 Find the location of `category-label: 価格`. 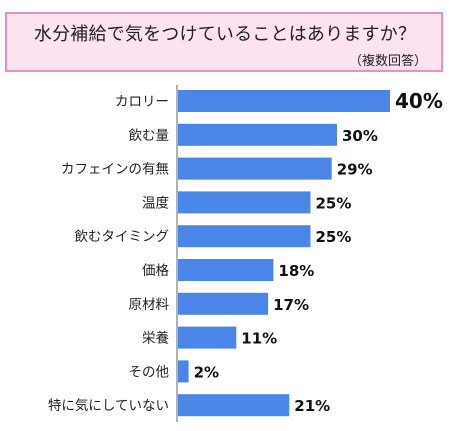

category-label: 価格 is located at coordinates (155, 271).